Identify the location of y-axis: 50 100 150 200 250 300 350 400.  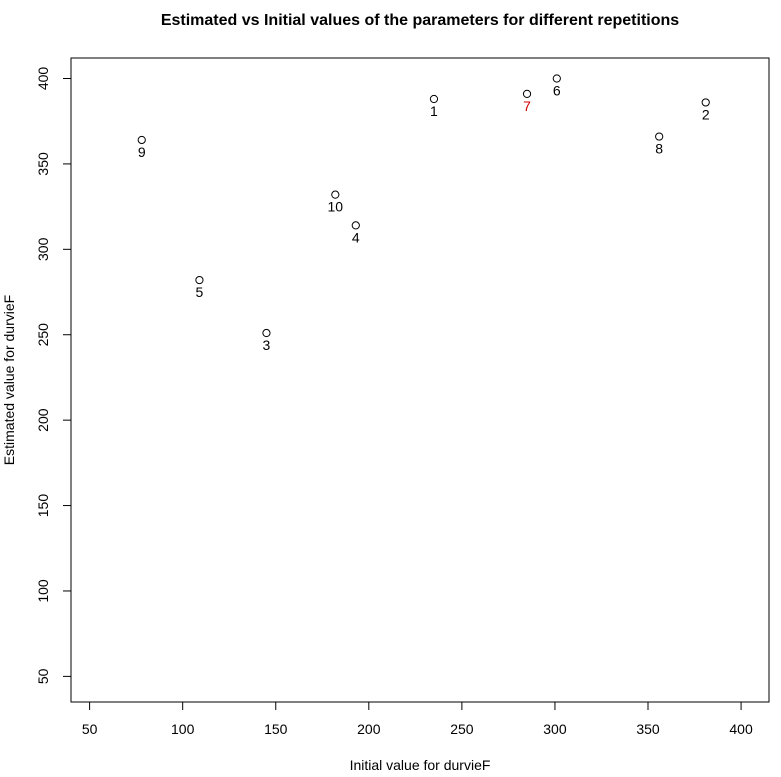
(53, 375).